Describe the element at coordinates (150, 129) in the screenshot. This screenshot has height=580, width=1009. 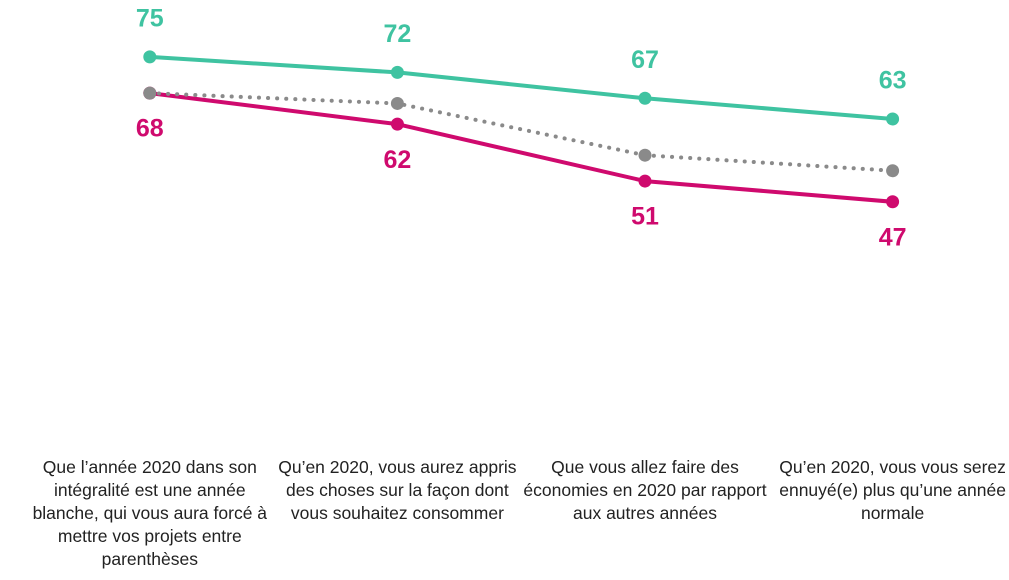
I see `data-label: 68` at that location.